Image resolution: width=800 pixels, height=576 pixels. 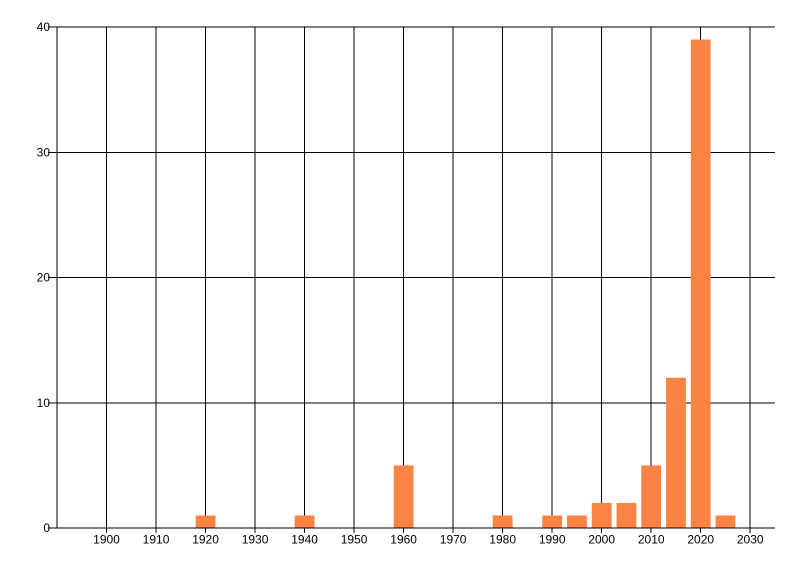 What do you see at coordinates (44, 27) in the screenshot?
I see `y-tick-label: 40` at bounding box center [44, 27].